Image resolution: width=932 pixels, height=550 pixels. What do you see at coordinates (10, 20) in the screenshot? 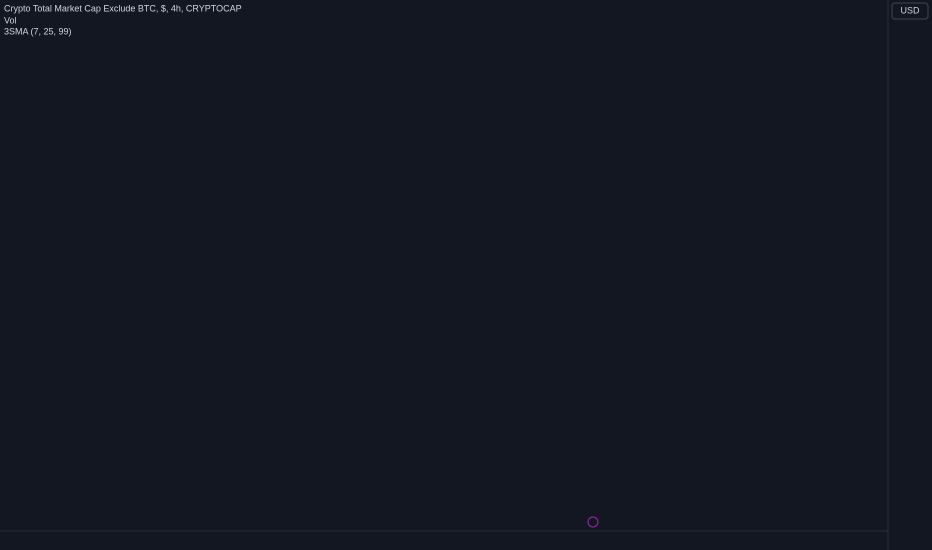
I see `volume-title: Vol` at bounding box center [10, 20].